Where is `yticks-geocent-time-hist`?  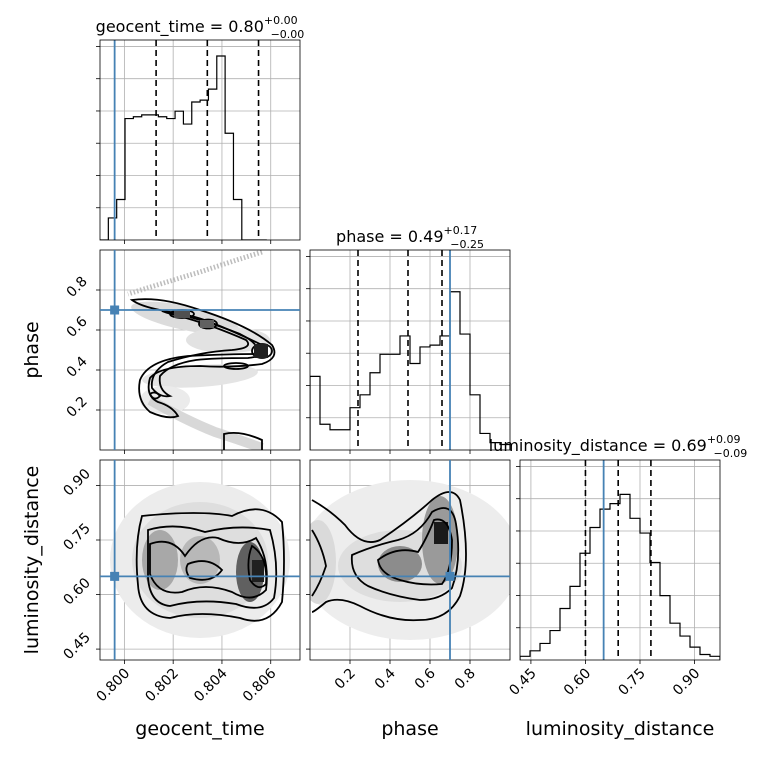 yticks-geocent-time-hist is located at coordinates (184, 145).